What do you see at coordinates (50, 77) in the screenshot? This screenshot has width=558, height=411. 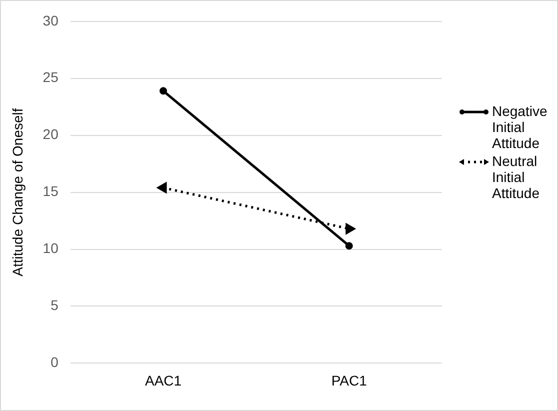 I see `y-tick-label: 25` at bounding box center [50, 77].